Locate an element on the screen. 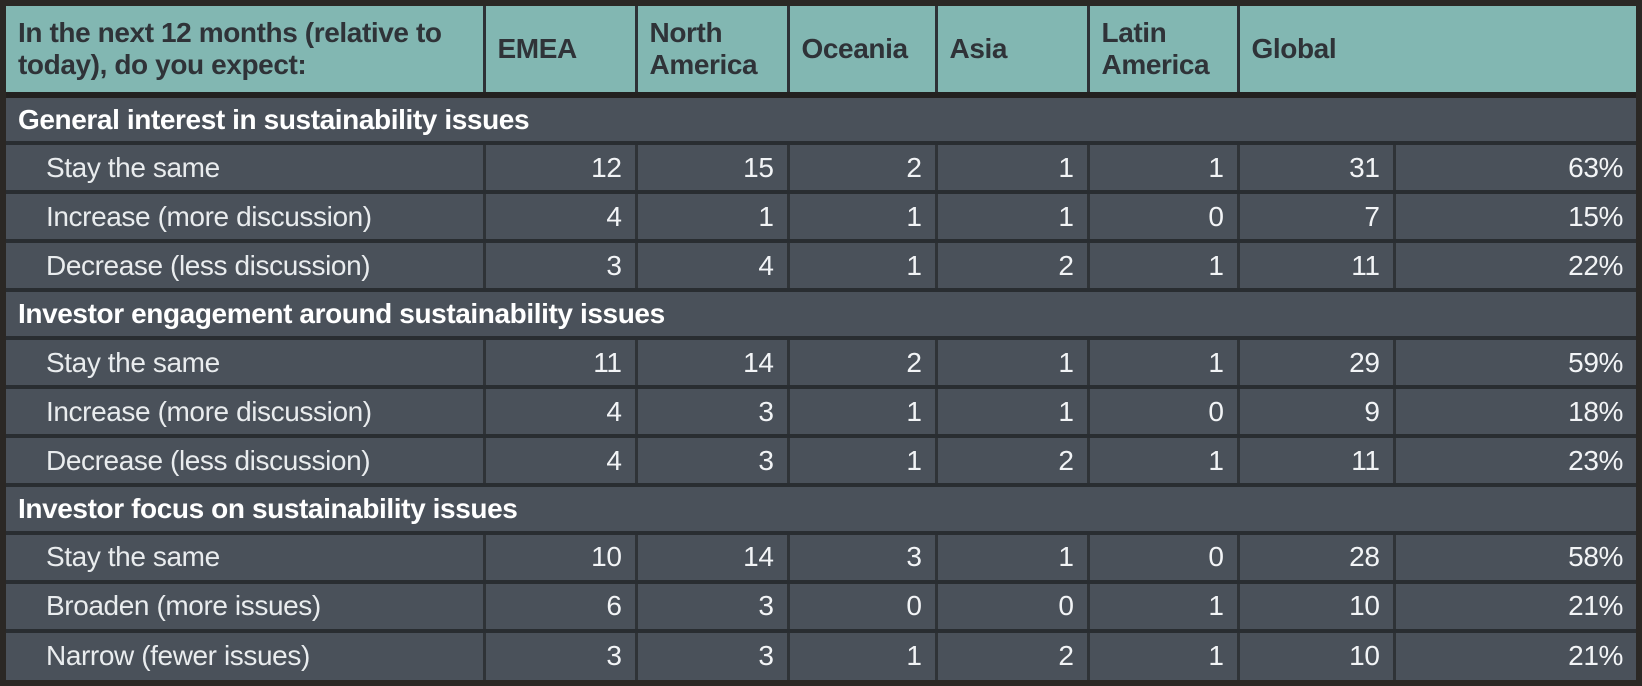 The image size is (1642, 686). cell-asia: 0 is located at coordinates (1013, 607).